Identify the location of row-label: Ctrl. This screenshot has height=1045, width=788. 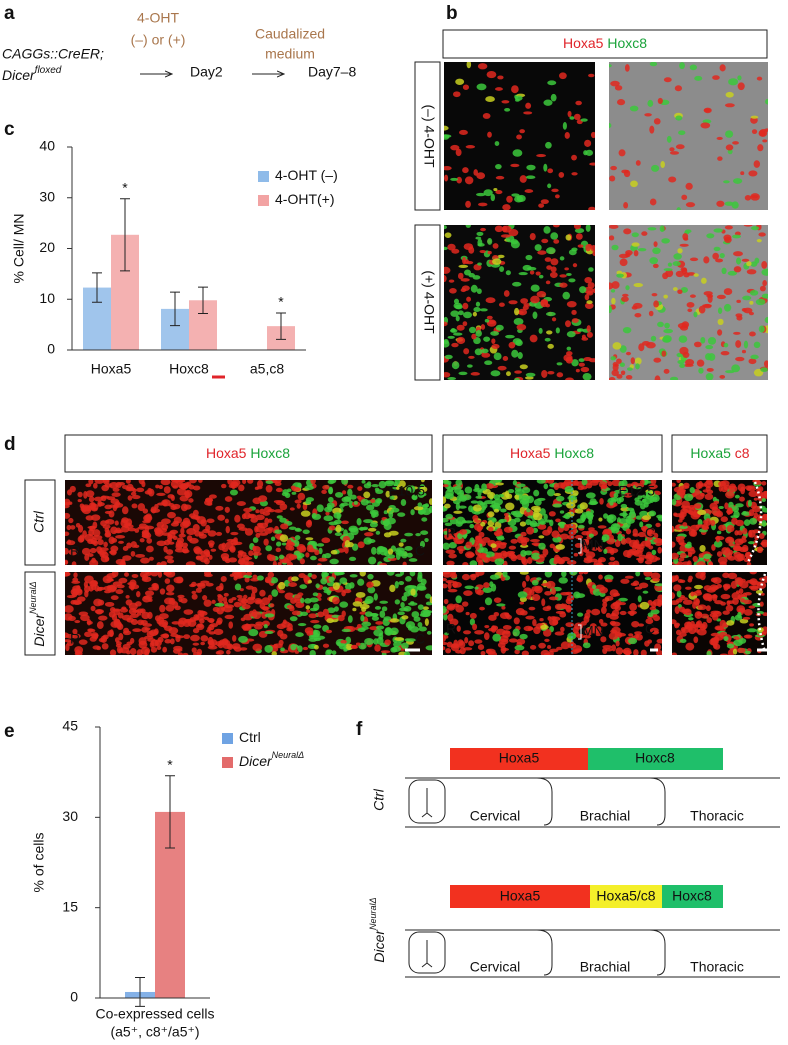
(39, 521).